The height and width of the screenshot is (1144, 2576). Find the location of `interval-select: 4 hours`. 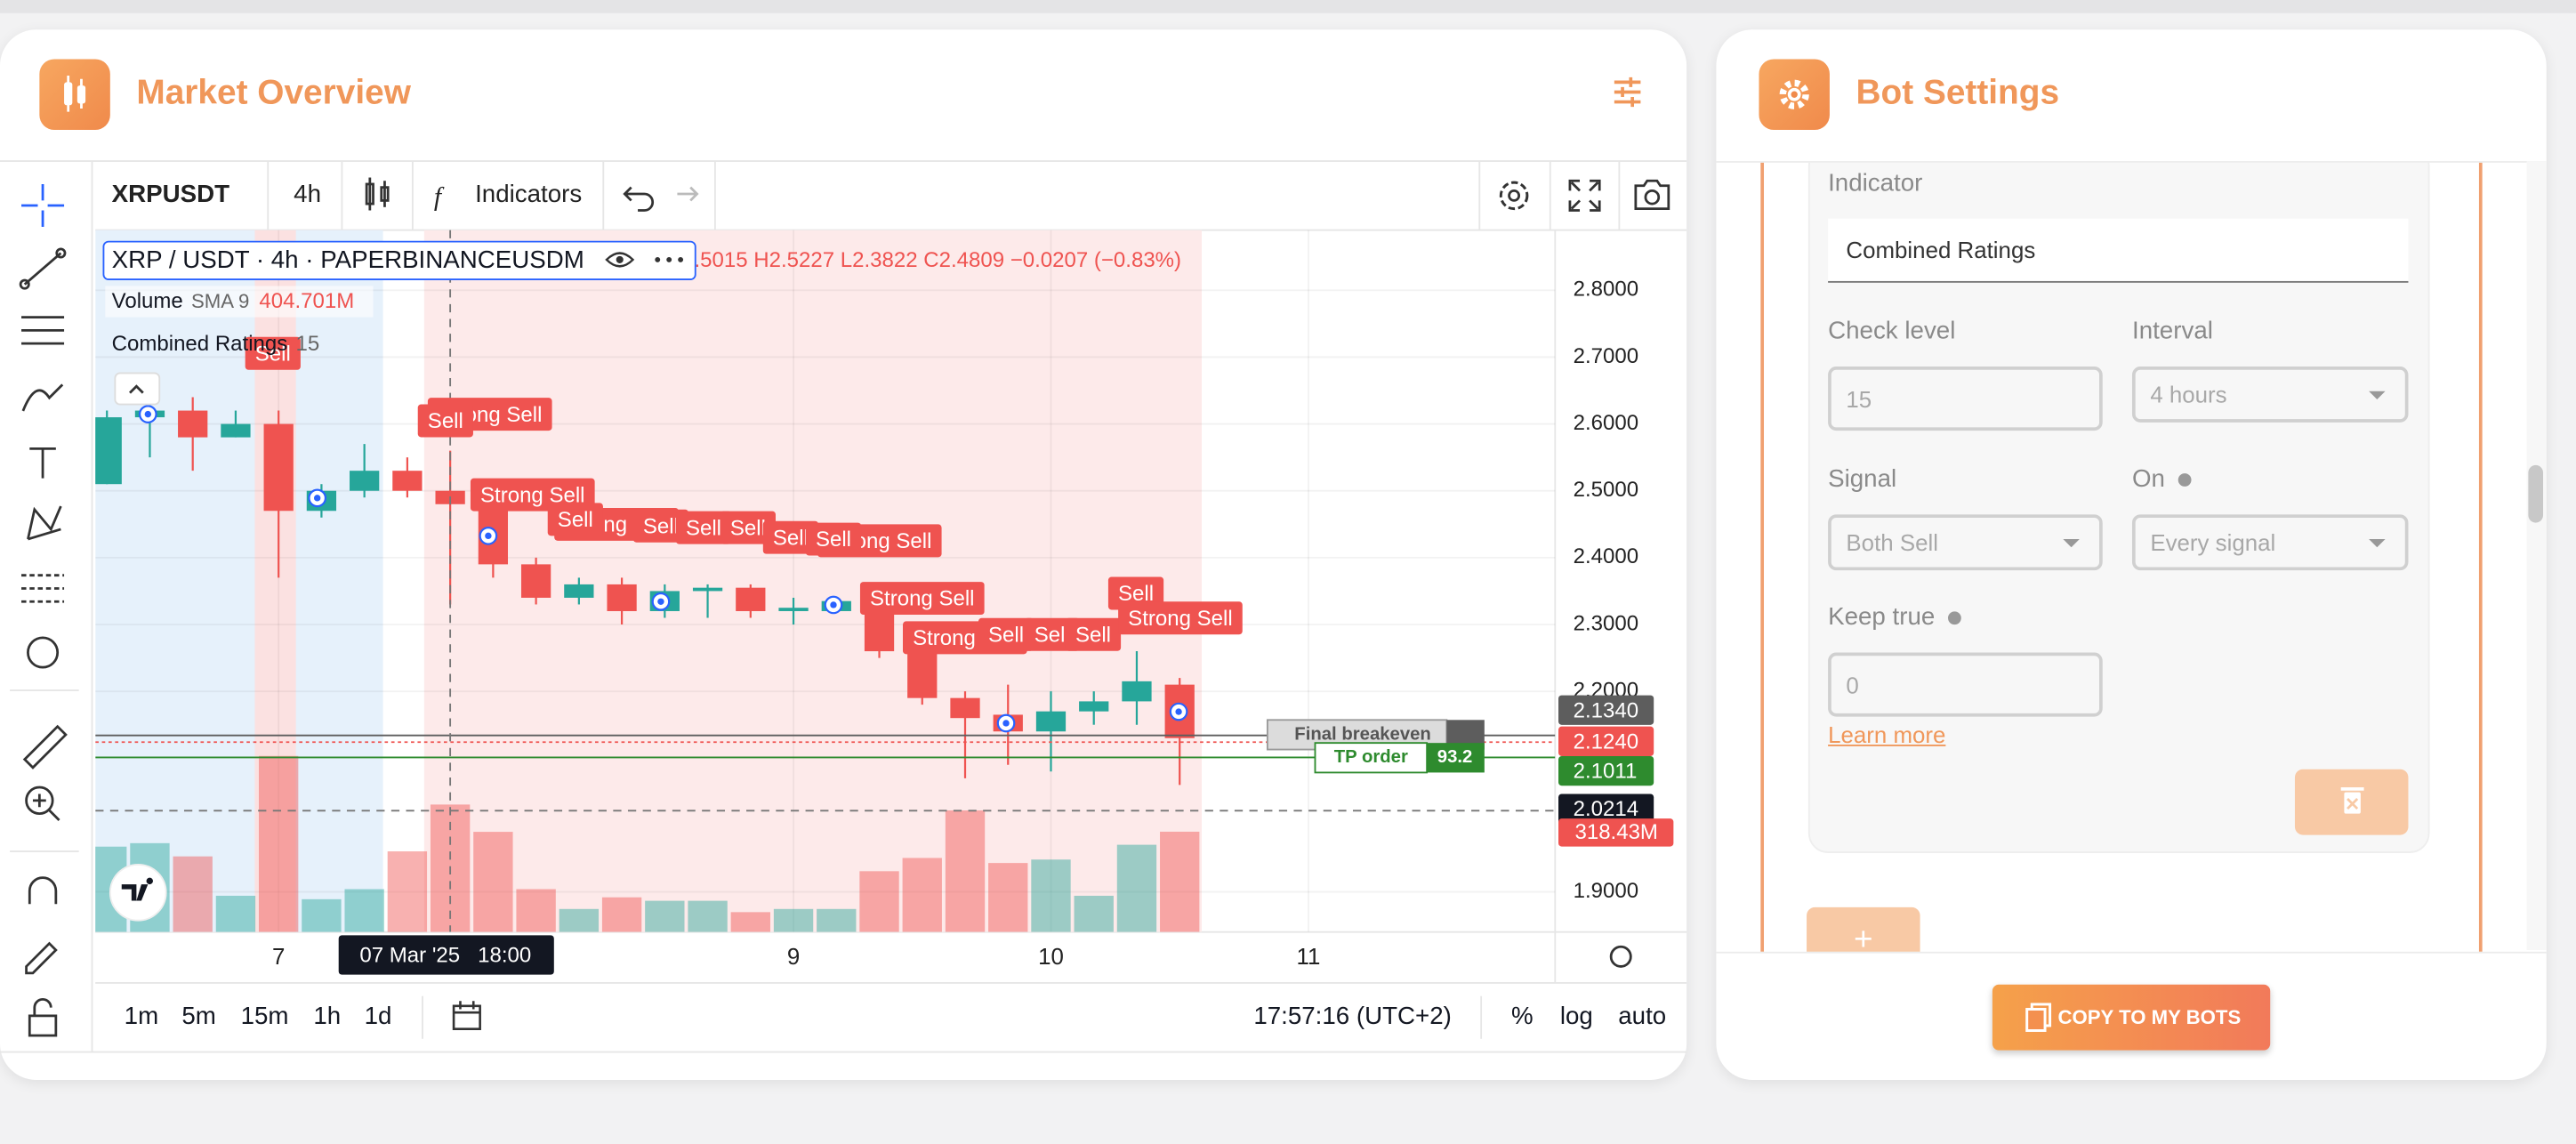

interval-select: 4 hours is located at coordinates (2270, 395).